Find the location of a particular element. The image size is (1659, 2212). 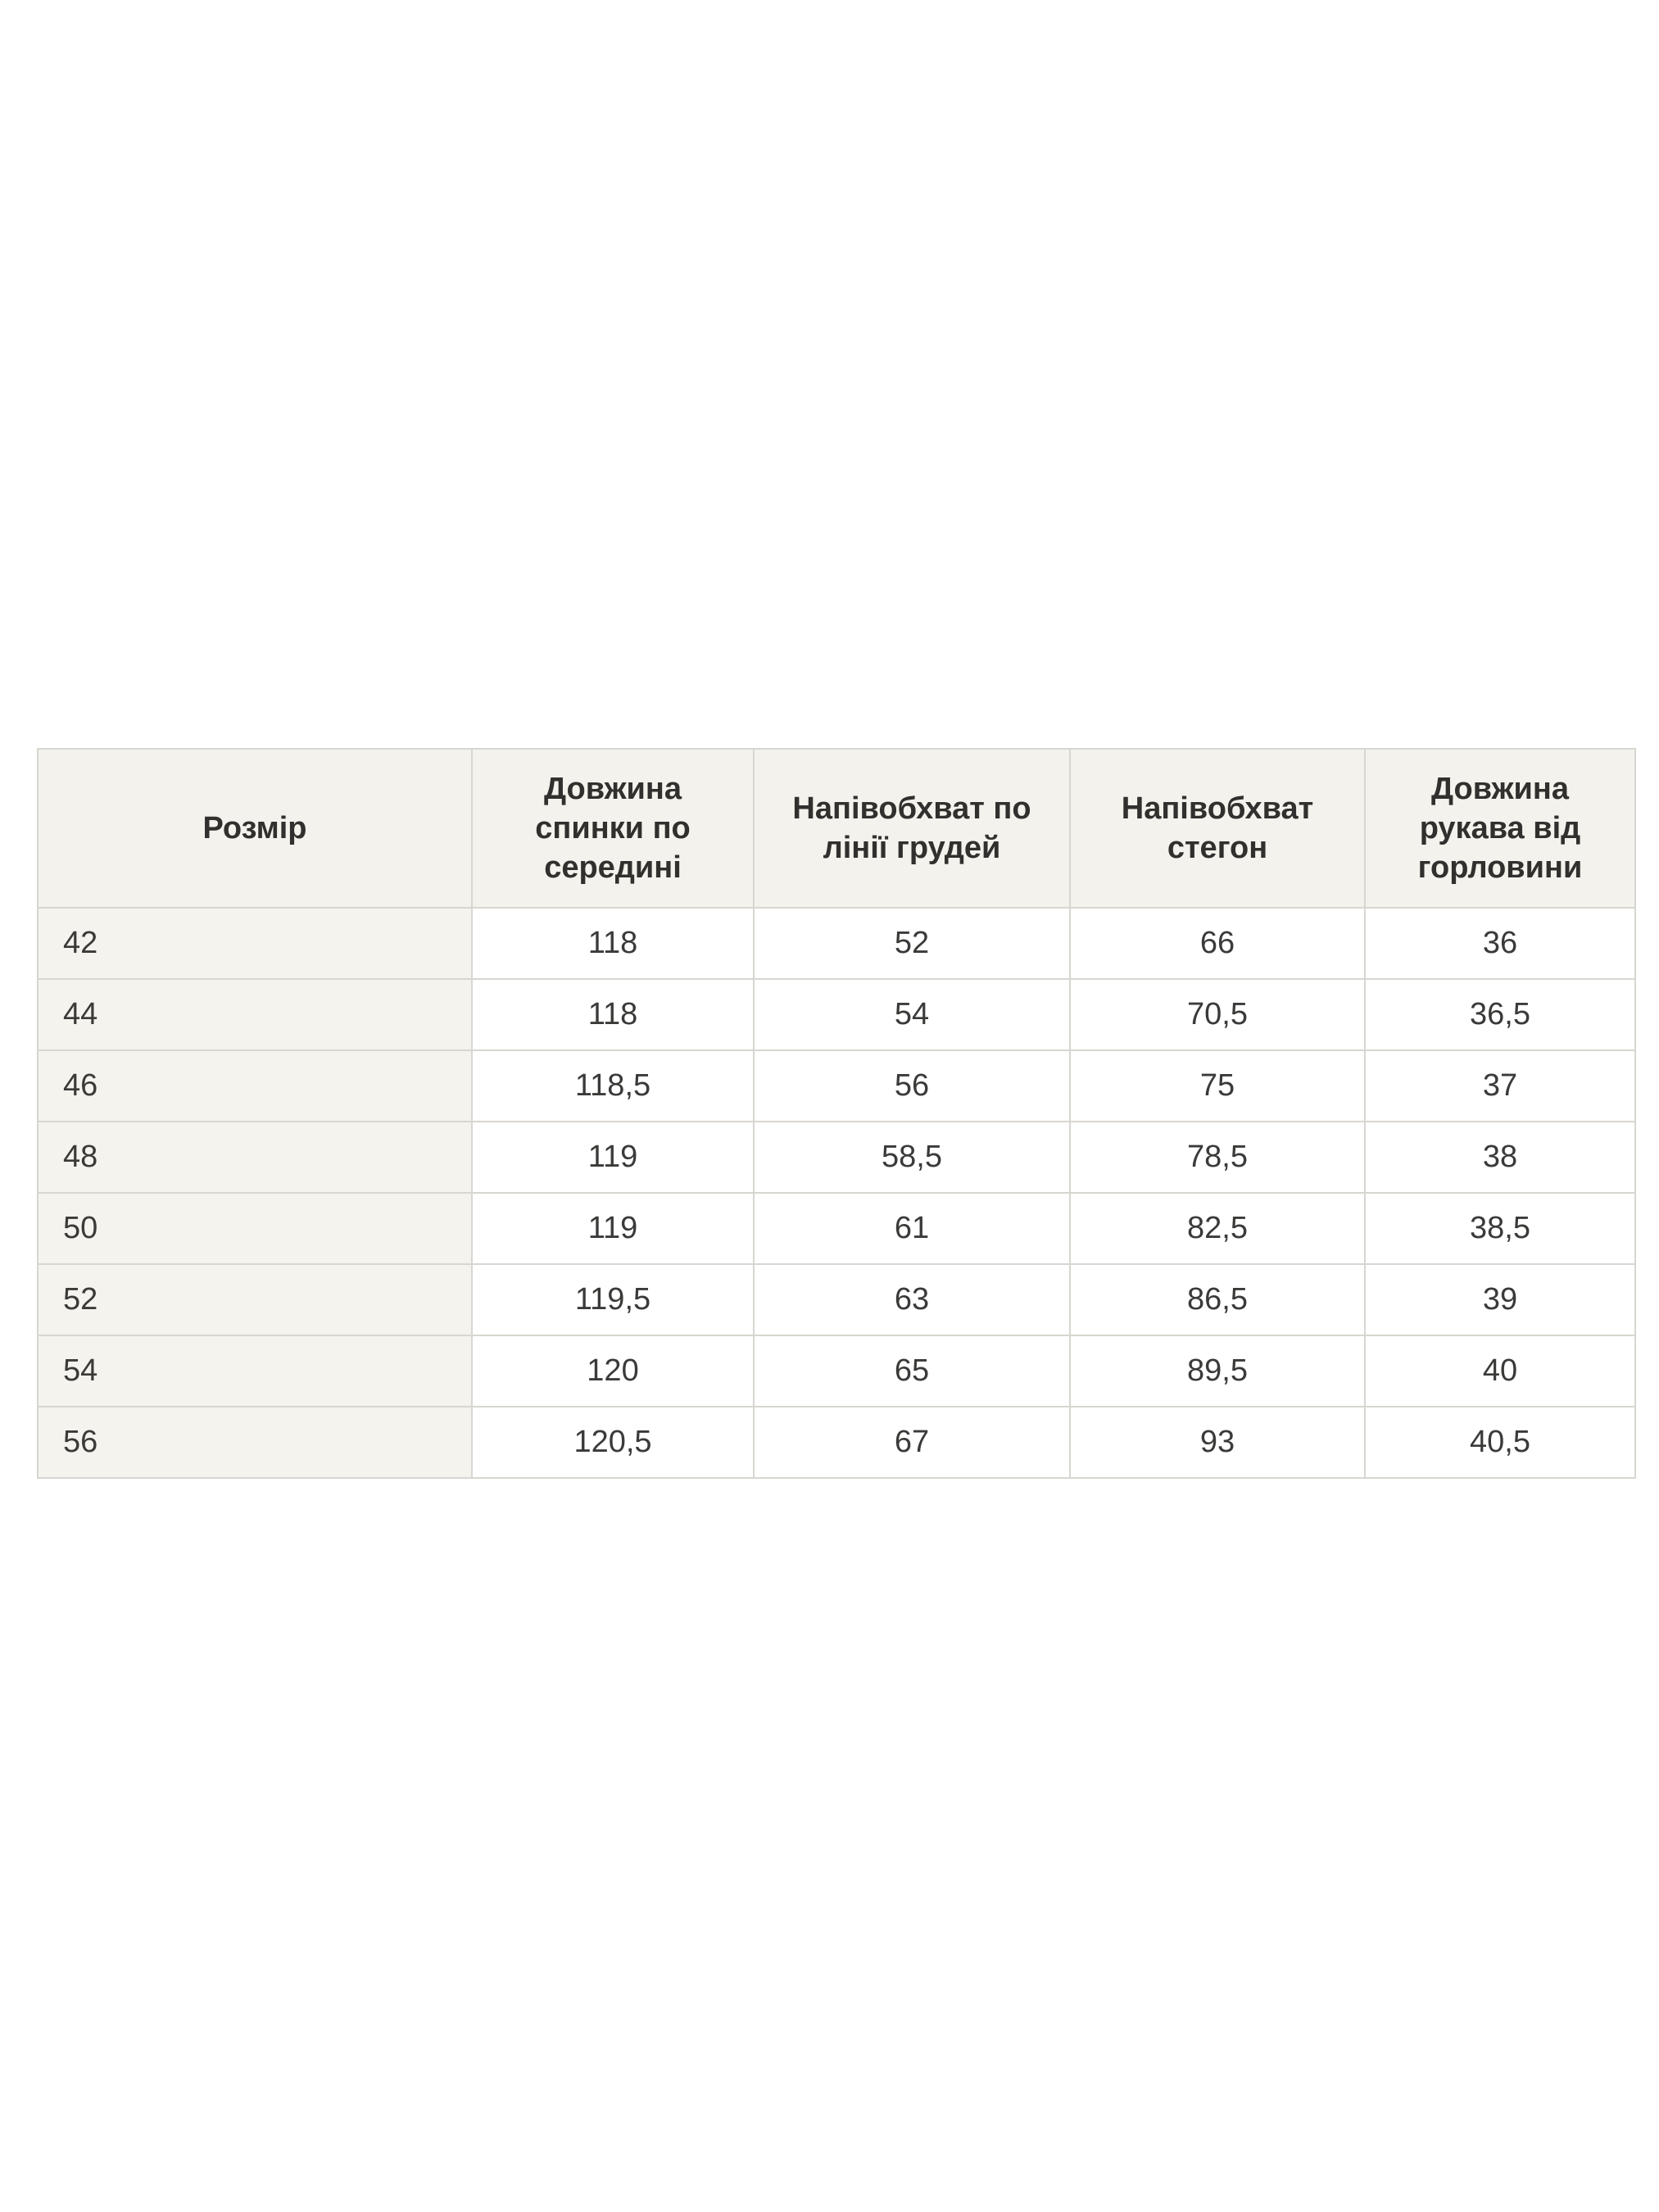

table-row: 54 120 65 89,5 40 is located at coordinates (836, 1371).